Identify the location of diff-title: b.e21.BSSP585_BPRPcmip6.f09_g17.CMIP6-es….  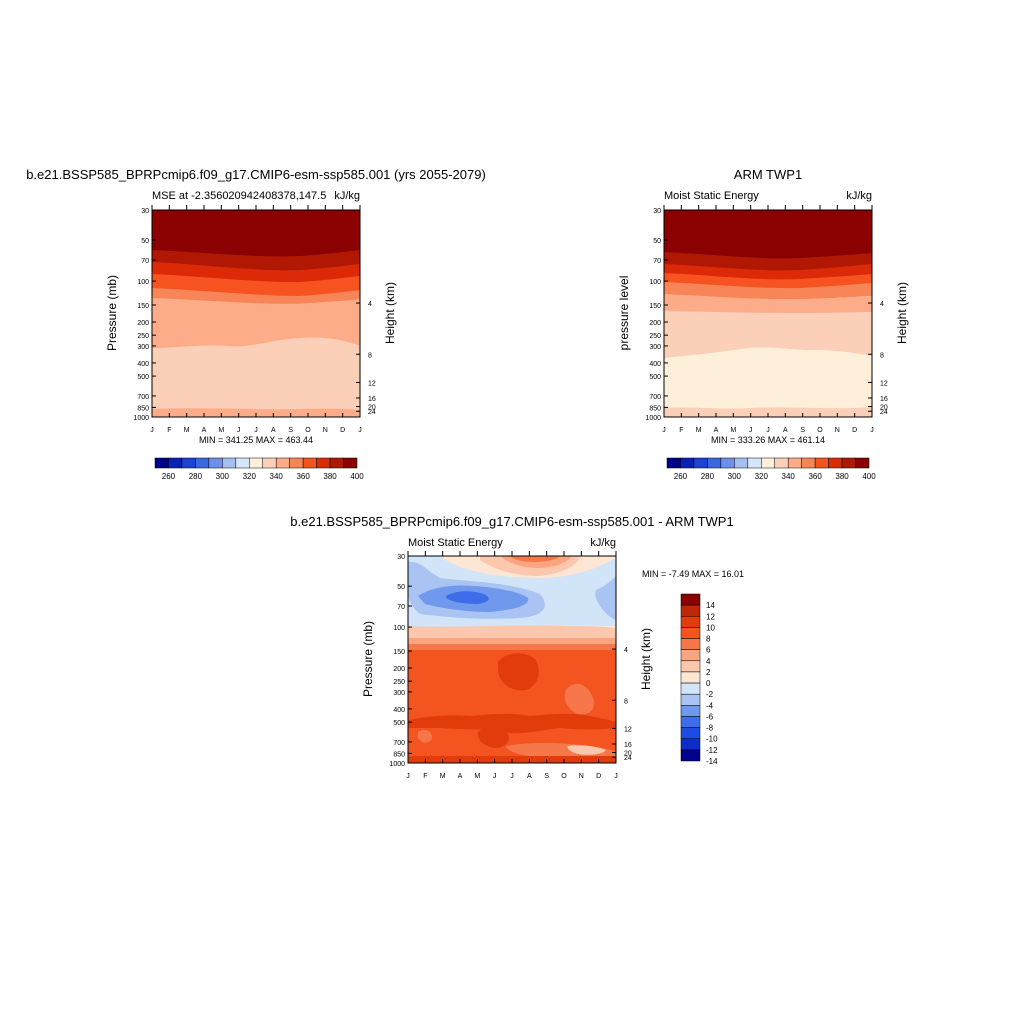
(511, 521).